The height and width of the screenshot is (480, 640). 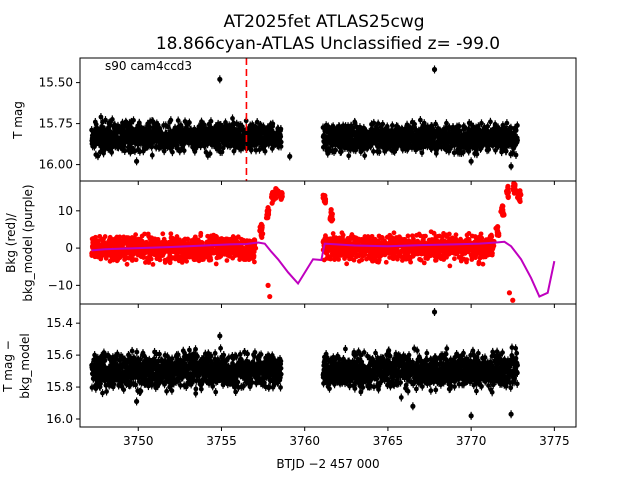 What do you see at coordinates (18, 120) in the screenshot?
I see `top-ylabel: T mag` at bounding box center [18, 120].